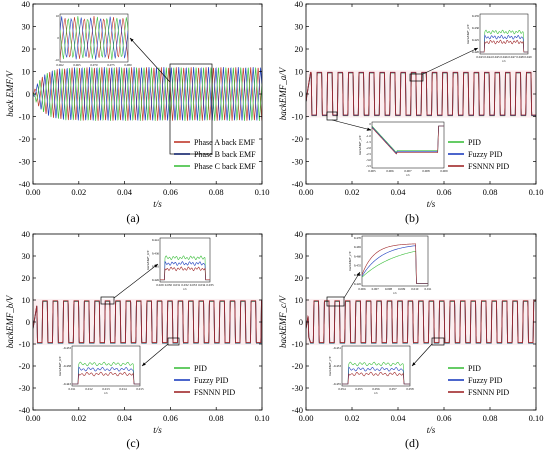 The width and height of the screenshot is (550, 457). I want to click on legend-label: Phase B back EMF, so click(225, 154).